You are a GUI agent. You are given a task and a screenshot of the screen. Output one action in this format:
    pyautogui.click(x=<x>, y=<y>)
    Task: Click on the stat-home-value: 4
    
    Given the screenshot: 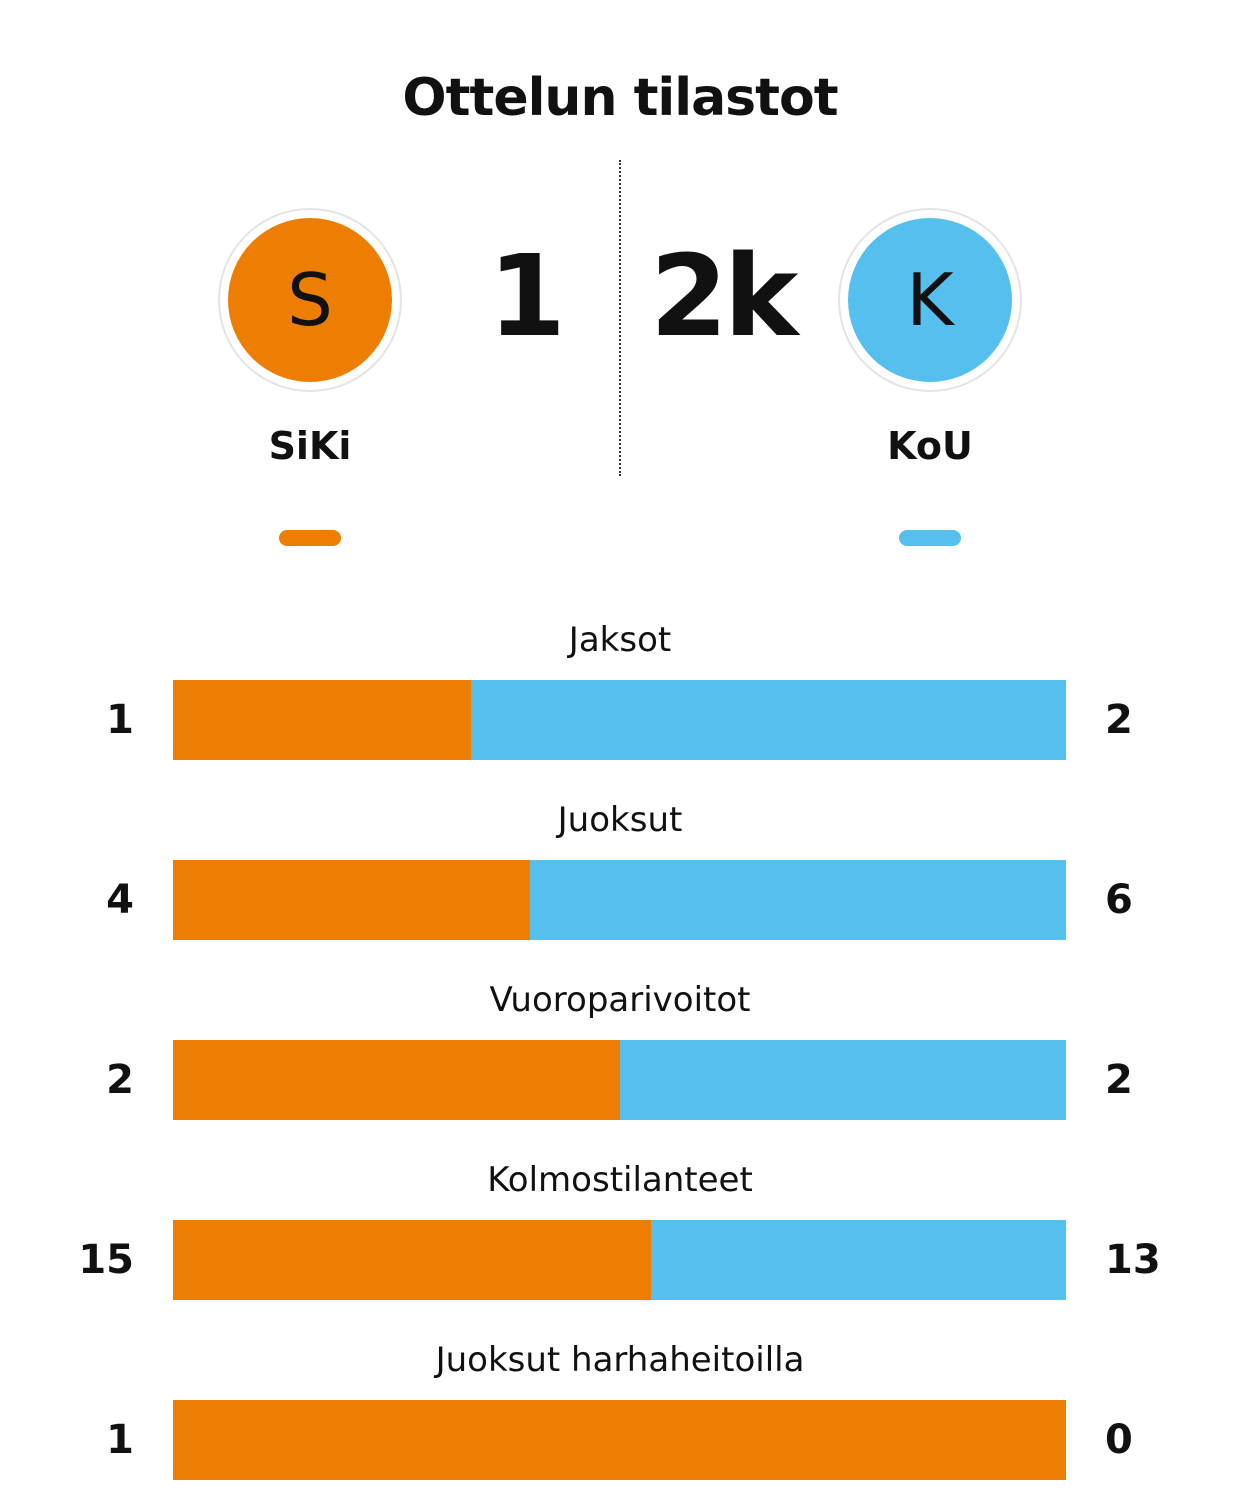 What is the action you would take?
    pyautogui.click(x=120, y=900)
    